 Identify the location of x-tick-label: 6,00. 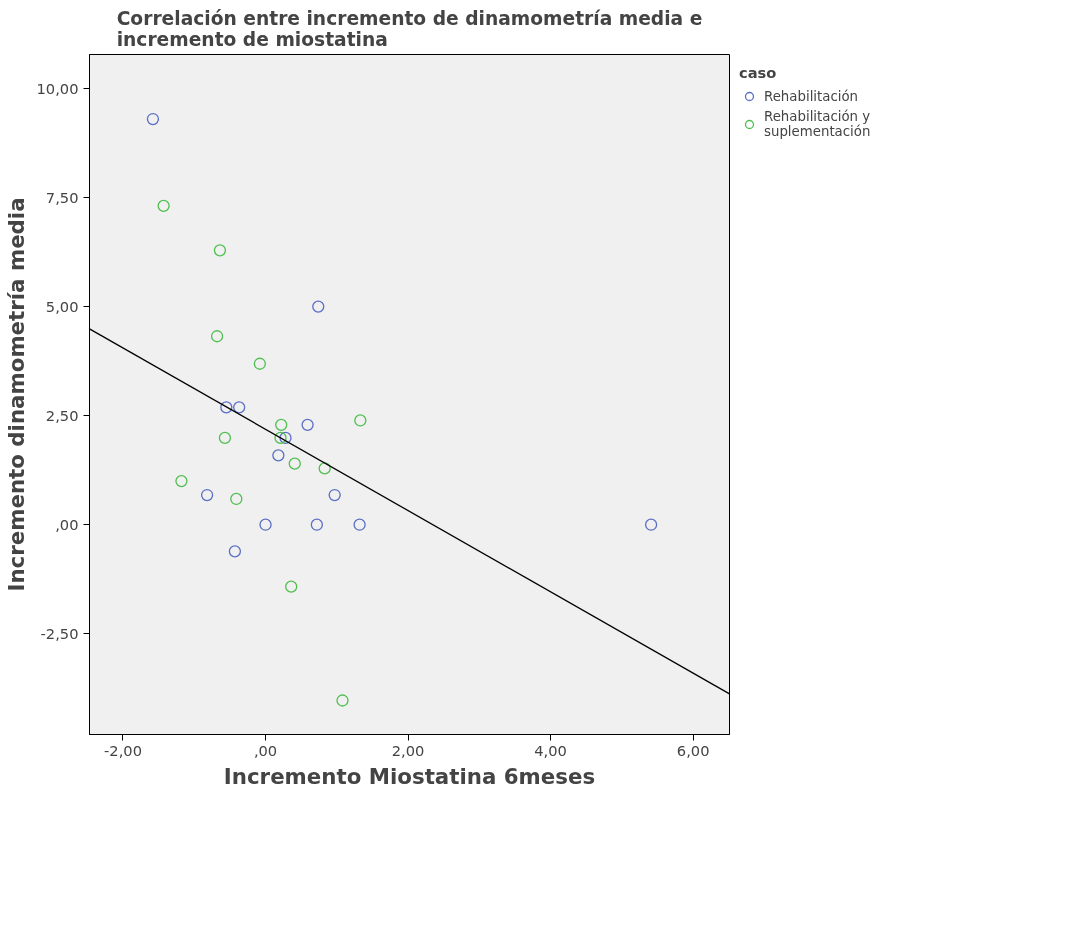
(693, 750).